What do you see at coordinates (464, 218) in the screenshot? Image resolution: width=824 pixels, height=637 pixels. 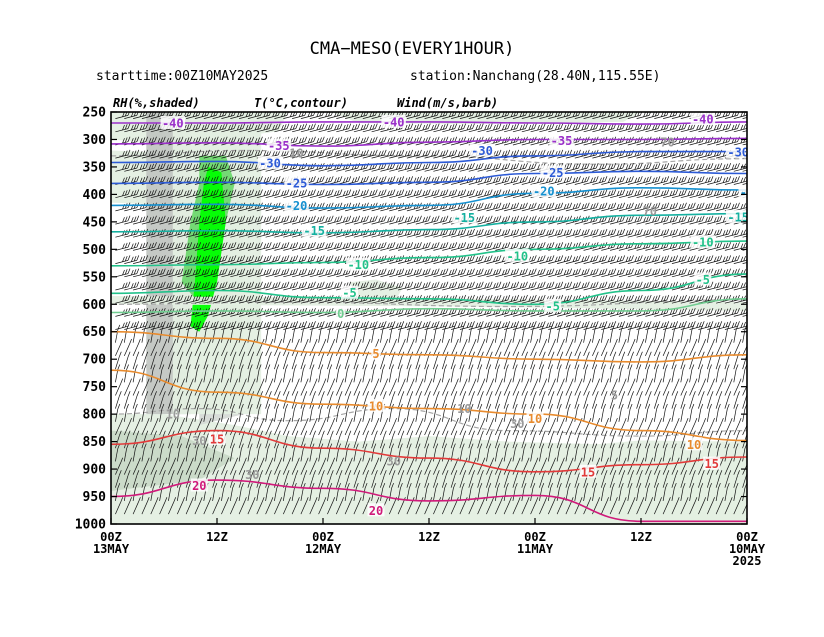 I see `temperature-label: -15` at bounding box center [464, 218].